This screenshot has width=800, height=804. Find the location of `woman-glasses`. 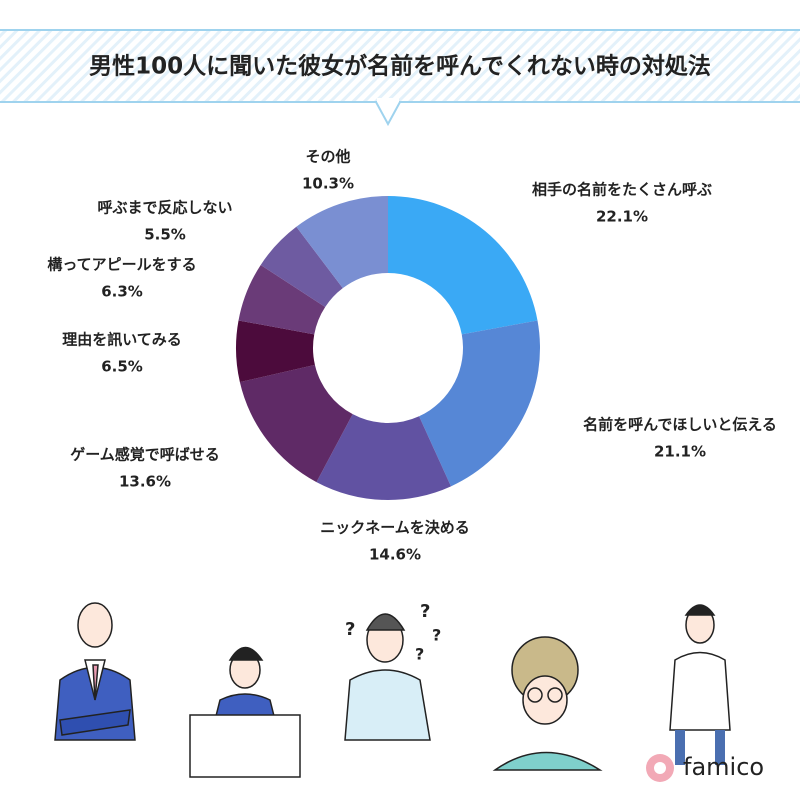

woman-glasses is located at coordinates (547, 703).